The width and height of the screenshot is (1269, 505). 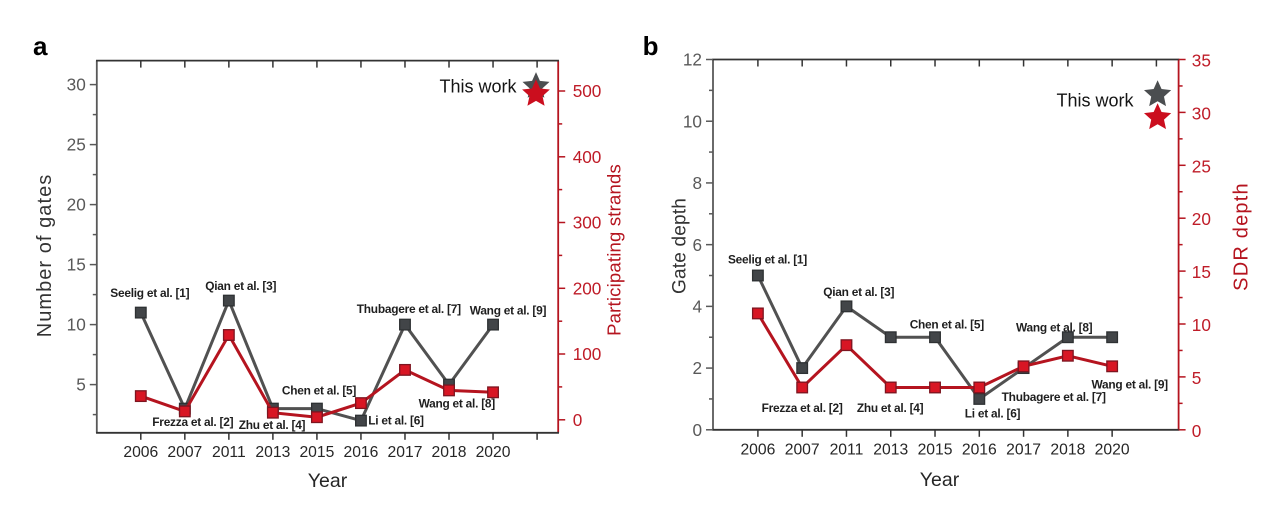 I want to click on svg-text: 100, so click(x=587, y=354).